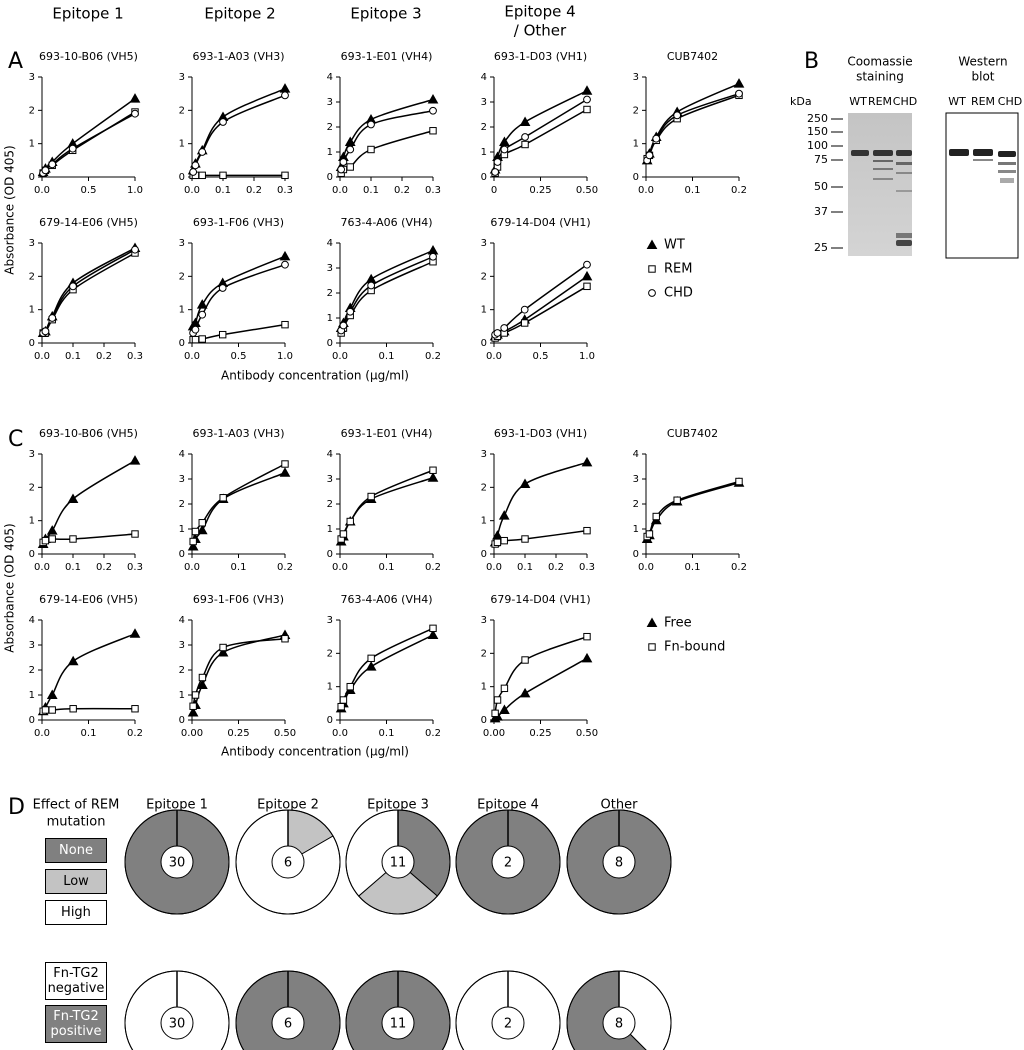  I want to click on x-tick-label: 0.50, so click(587, 733).